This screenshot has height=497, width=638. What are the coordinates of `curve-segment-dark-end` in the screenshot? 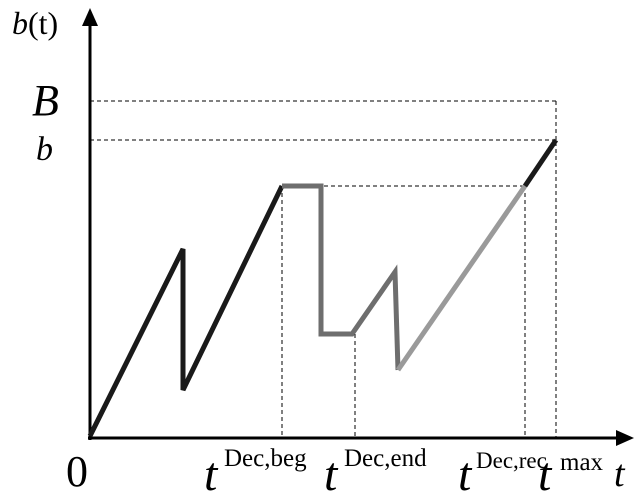 It's located at (540, 163).